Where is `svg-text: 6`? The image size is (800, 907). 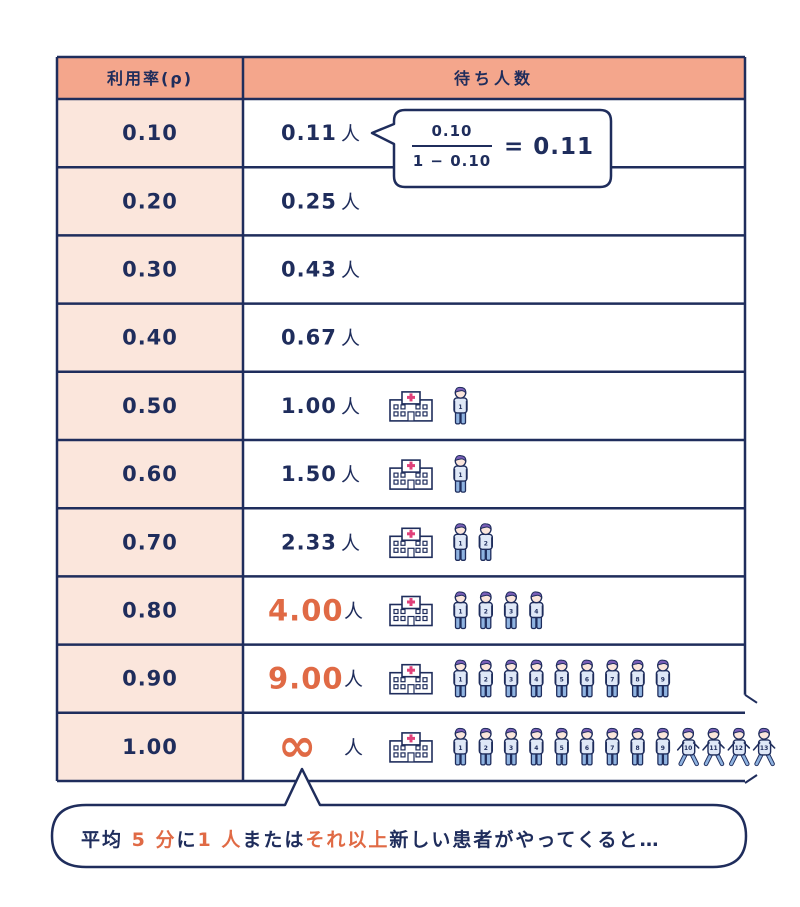
svg-text: 6 is located at coordinates (587, 748).